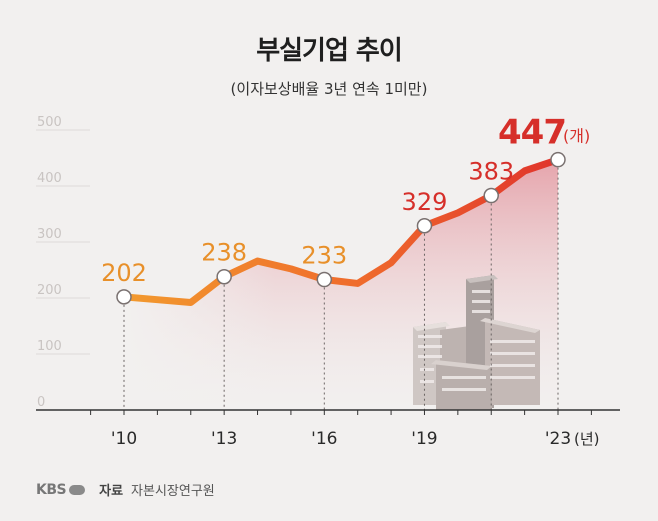  Describe the element at coordinates (41, 402) in the screenshot. I see `y-tick-label: 0` at that location.